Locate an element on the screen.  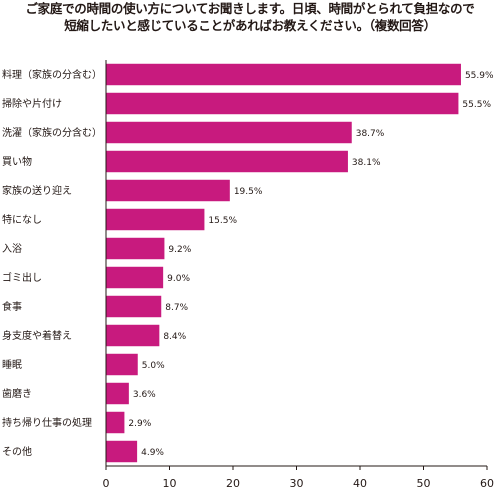
x-tick-label: 50 is located at coordinates (424, 483).